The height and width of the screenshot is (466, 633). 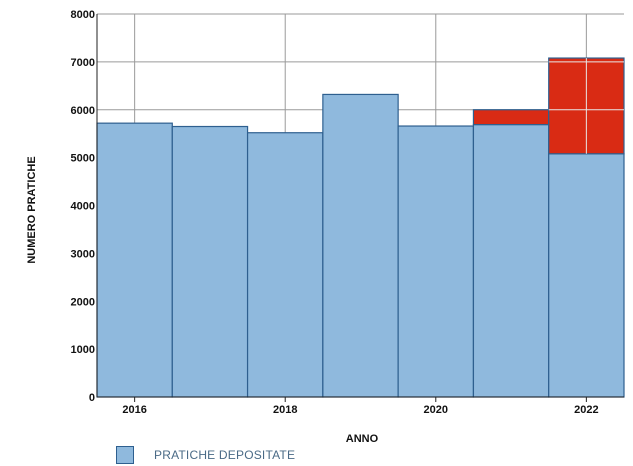 I want to click on bar-extra, so click(x=511, y=117).